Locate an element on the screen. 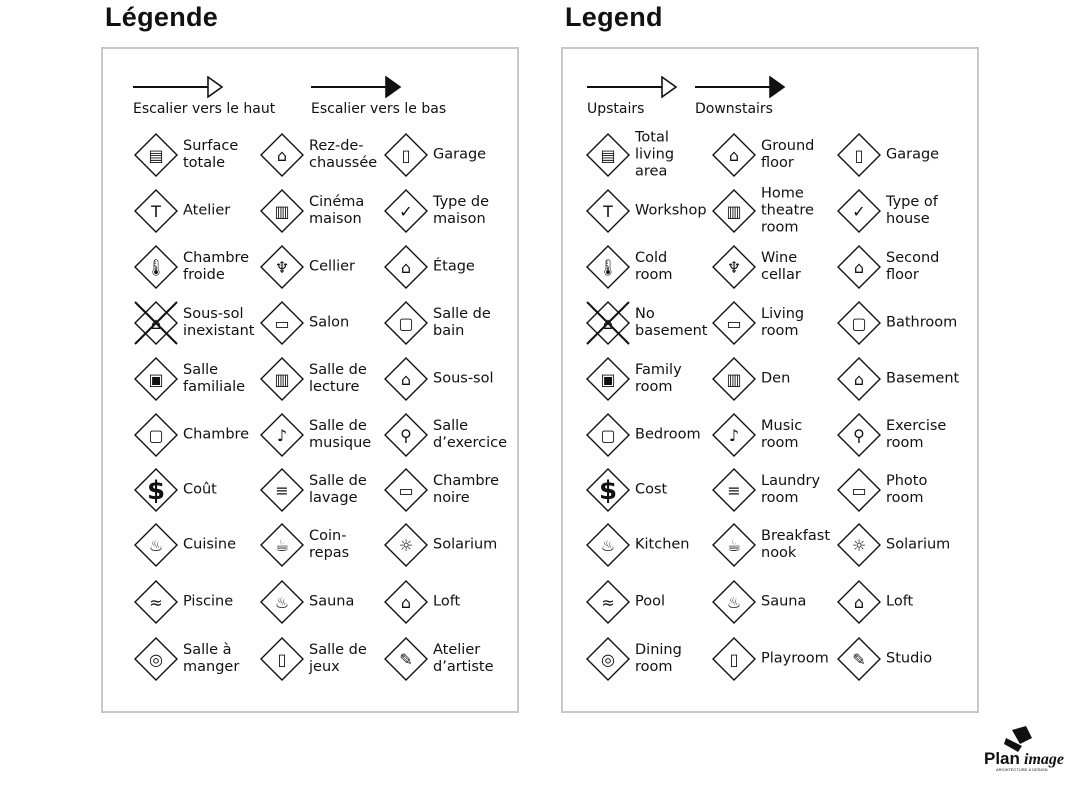  legend-item-label: Étage is located at coordinates (454, 266).